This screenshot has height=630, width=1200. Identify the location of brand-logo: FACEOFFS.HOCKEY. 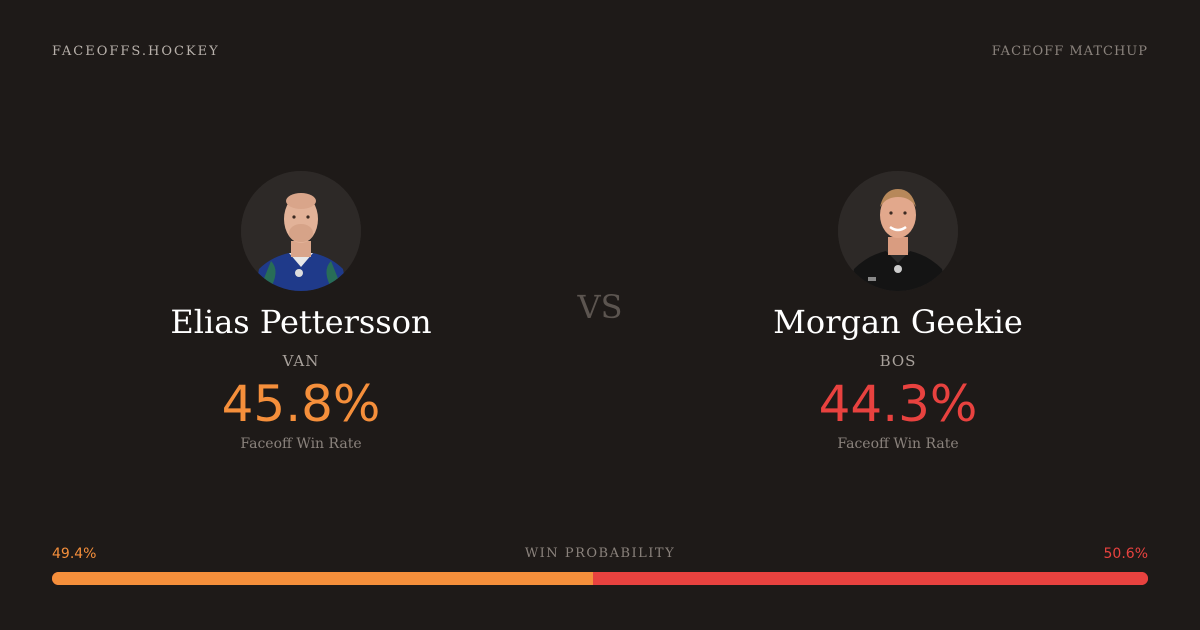
(136, 51).